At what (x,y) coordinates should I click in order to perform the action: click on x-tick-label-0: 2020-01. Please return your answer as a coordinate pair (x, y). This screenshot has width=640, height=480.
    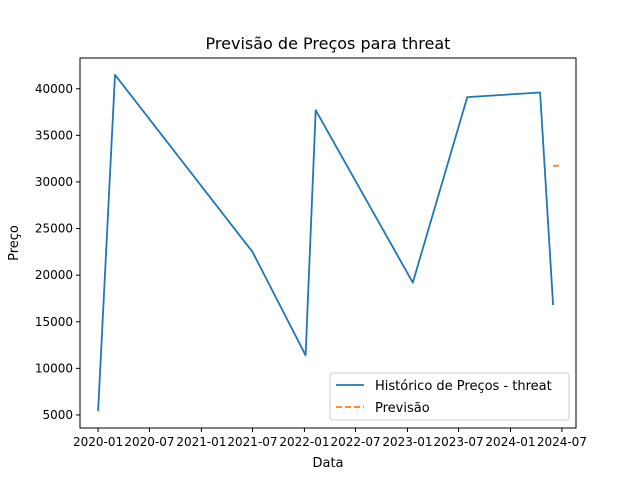
    Looking at the image, I should click on (98, 442).